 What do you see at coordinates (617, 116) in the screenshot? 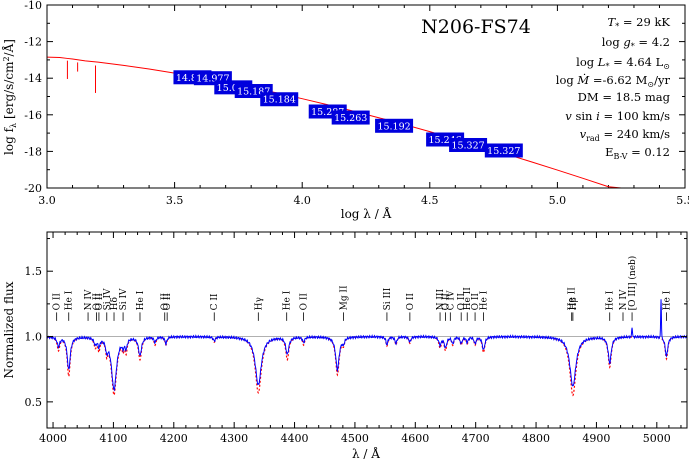
I see `param-vsini: v sin i = 100 km/s` at bounding box center [617, 116].